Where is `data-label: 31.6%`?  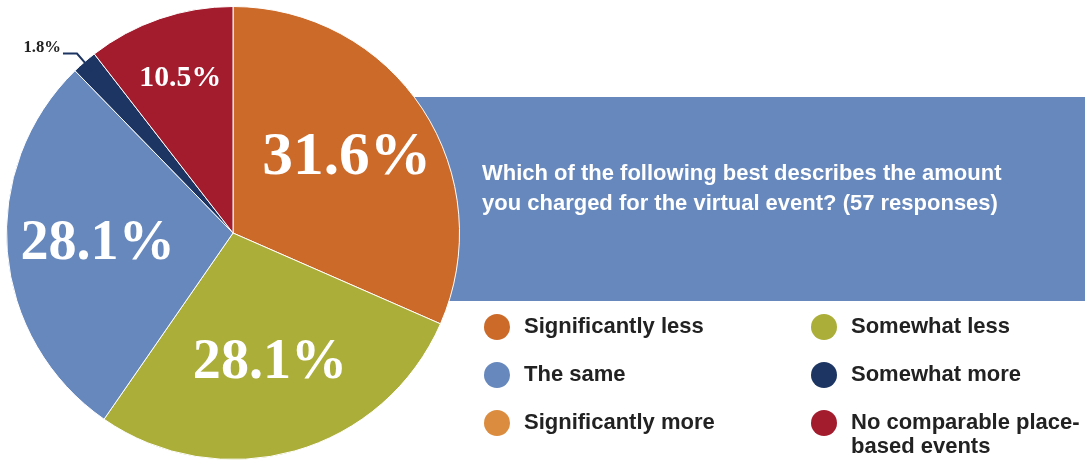
data-label: 31.6% is located at coordinates (347, 153).